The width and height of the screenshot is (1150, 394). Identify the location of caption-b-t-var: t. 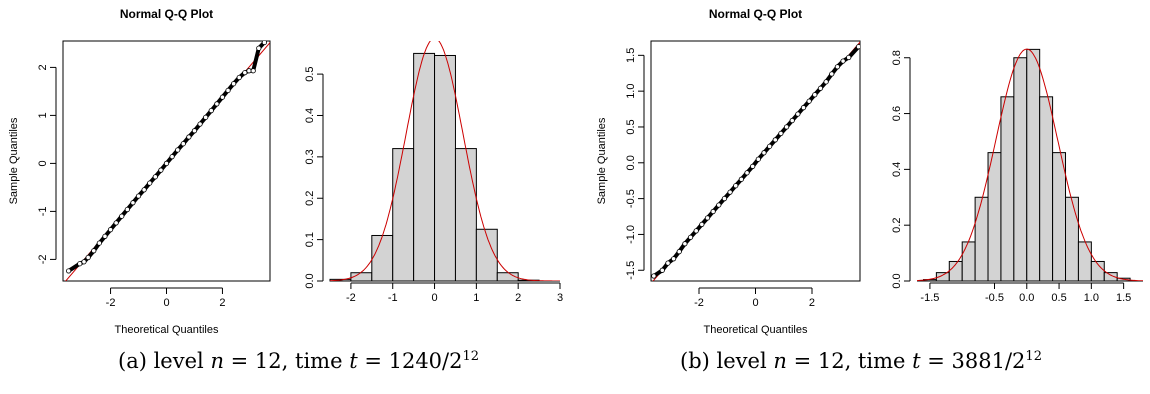
(916, 361).